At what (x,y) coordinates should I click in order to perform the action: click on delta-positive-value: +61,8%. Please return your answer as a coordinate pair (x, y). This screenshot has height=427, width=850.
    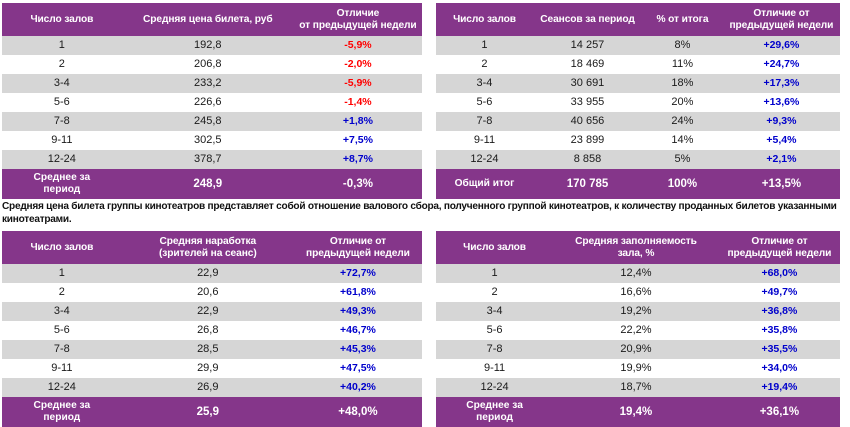
    Looking at the image, I should click on (357, 292).